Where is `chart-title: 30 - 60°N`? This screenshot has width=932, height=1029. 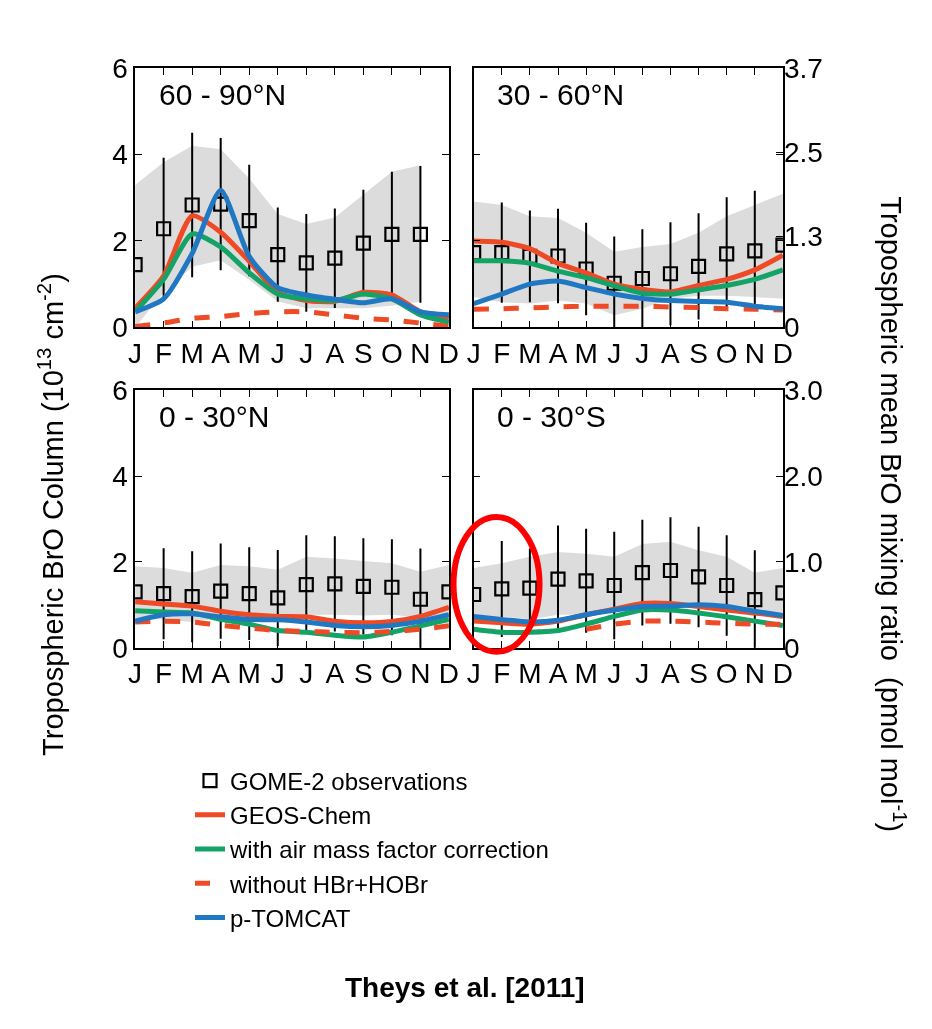
chart-title: 30 - 60°N is located at coordinates (561, 94).